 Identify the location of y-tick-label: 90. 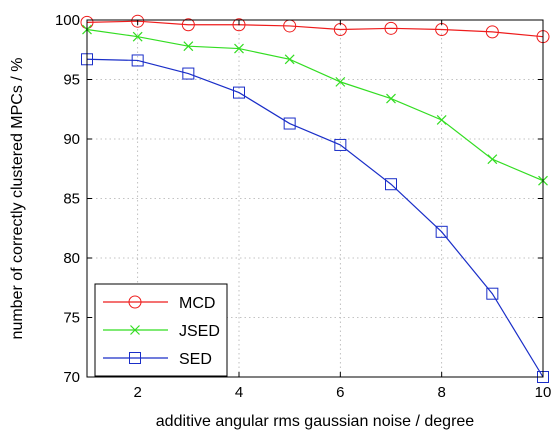
(71, 139).